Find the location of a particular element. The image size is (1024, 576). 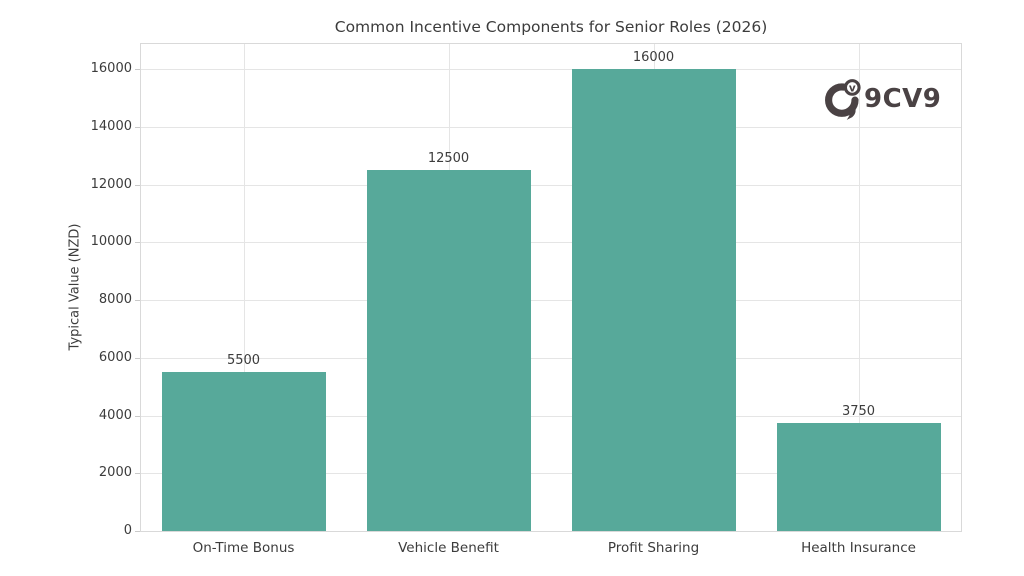

bar-value-label: 5500 is located at coordinates (243, 361).